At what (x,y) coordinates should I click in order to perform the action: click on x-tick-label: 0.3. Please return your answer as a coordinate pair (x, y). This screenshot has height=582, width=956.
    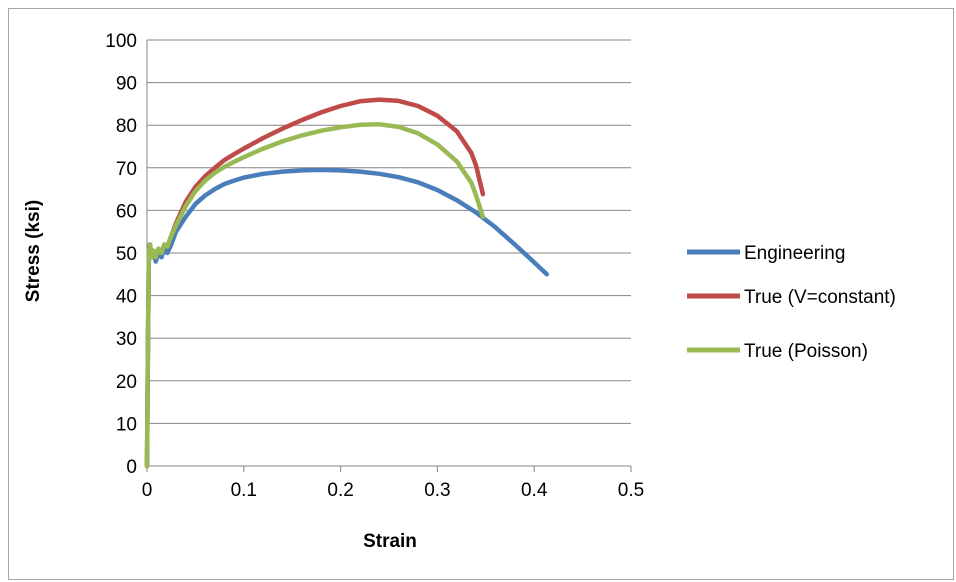
    Looking at the image, I should click on (437, 490).